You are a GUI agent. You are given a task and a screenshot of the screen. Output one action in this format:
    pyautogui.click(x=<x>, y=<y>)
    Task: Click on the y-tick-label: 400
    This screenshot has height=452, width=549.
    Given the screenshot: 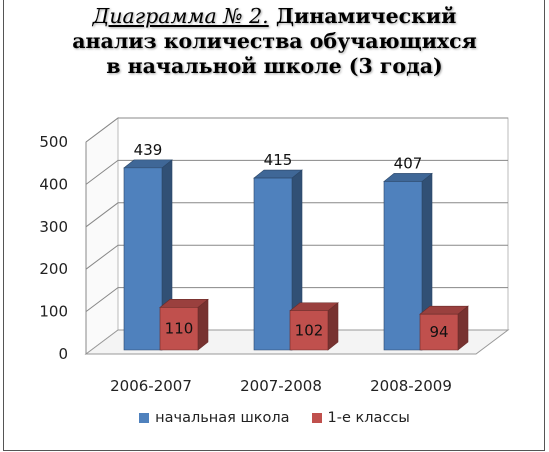 What is the action you would take?
    pyautogui.click(x=53, y=184)
    